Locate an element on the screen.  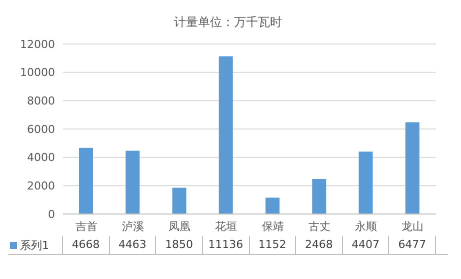
data-label: 4407 is located at coordinates (366, 245).